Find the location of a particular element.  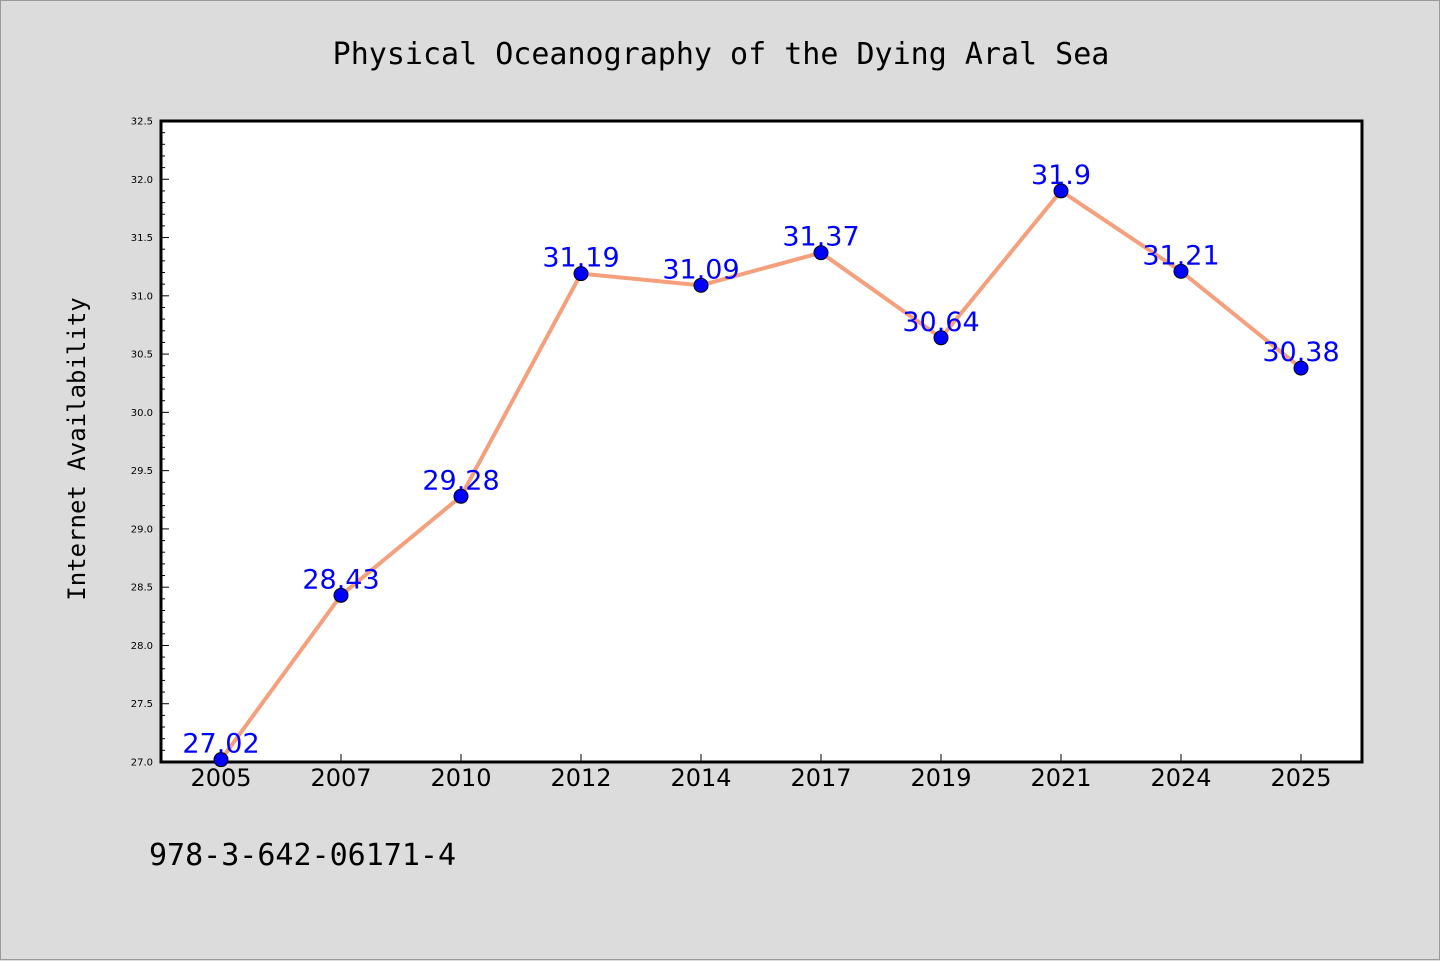

y-tick-label: 31.0 is located at coordinates (142, 296).